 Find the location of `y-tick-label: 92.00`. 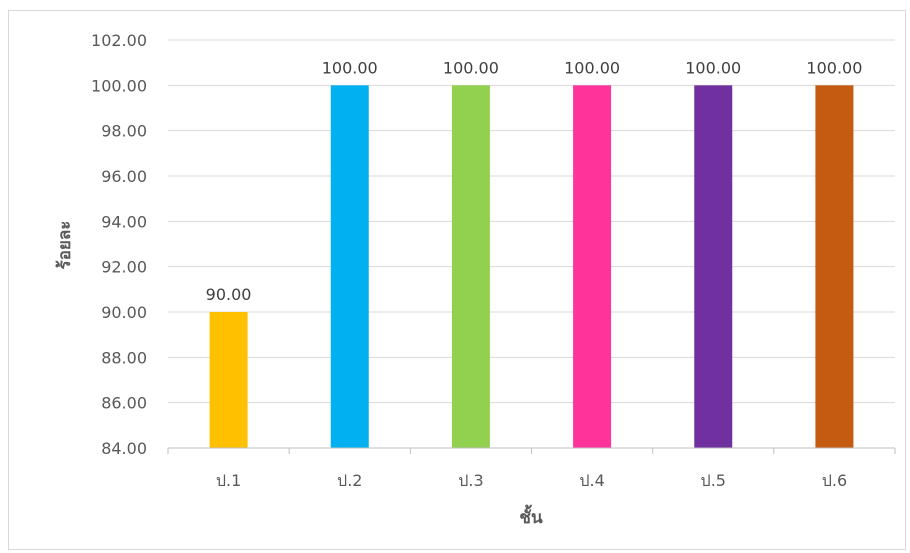

y-tick-label: 92.00 is located at coordinates (124, 267).